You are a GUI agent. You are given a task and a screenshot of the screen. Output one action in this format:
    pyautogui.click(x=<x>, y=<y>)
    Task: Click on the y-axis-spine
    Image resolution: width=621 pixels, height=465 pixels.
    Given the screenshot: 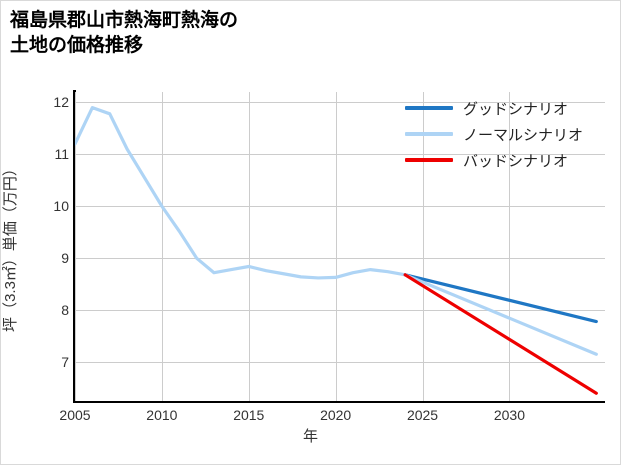 What is the action you would take?
    pyautogui.click(x=74, y=246)
    